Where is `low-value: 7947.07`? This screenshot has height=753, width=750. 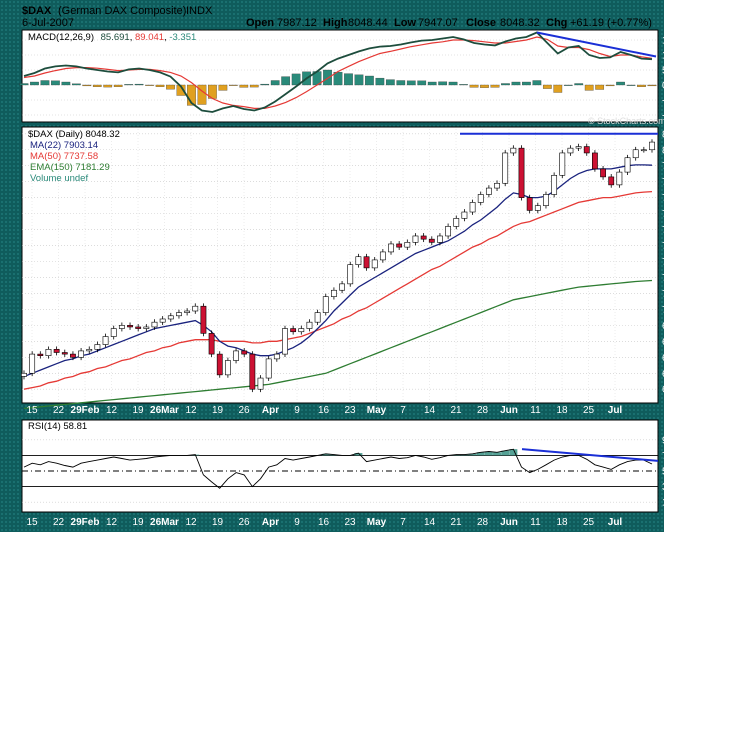 low-value: 7947.07 is located at coordinates (438, 23).